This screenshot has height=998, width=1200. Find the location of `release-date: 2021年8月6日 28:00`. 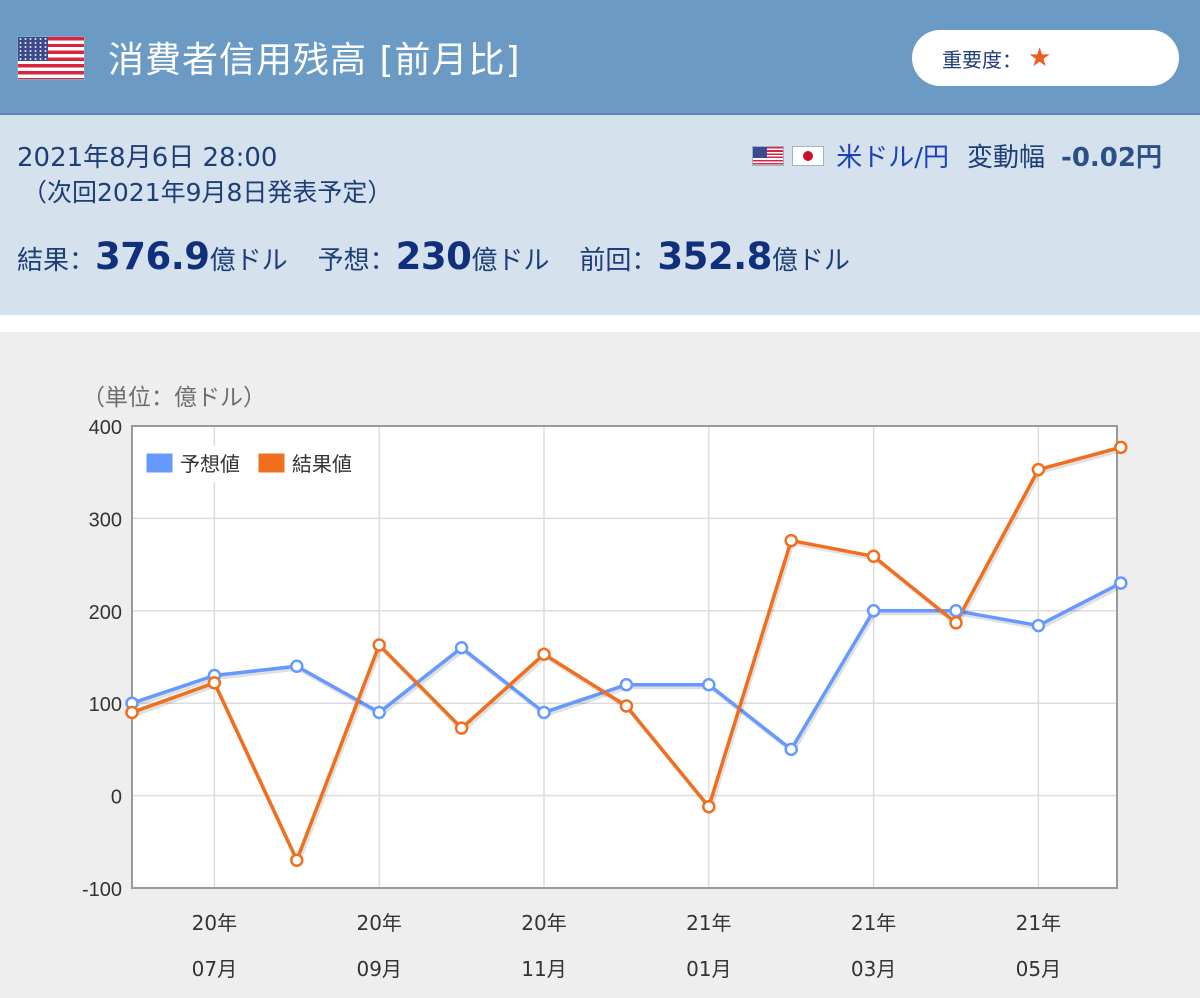

release-date: 2021年8月6日 28:00 is located at coordinates (147, 158).